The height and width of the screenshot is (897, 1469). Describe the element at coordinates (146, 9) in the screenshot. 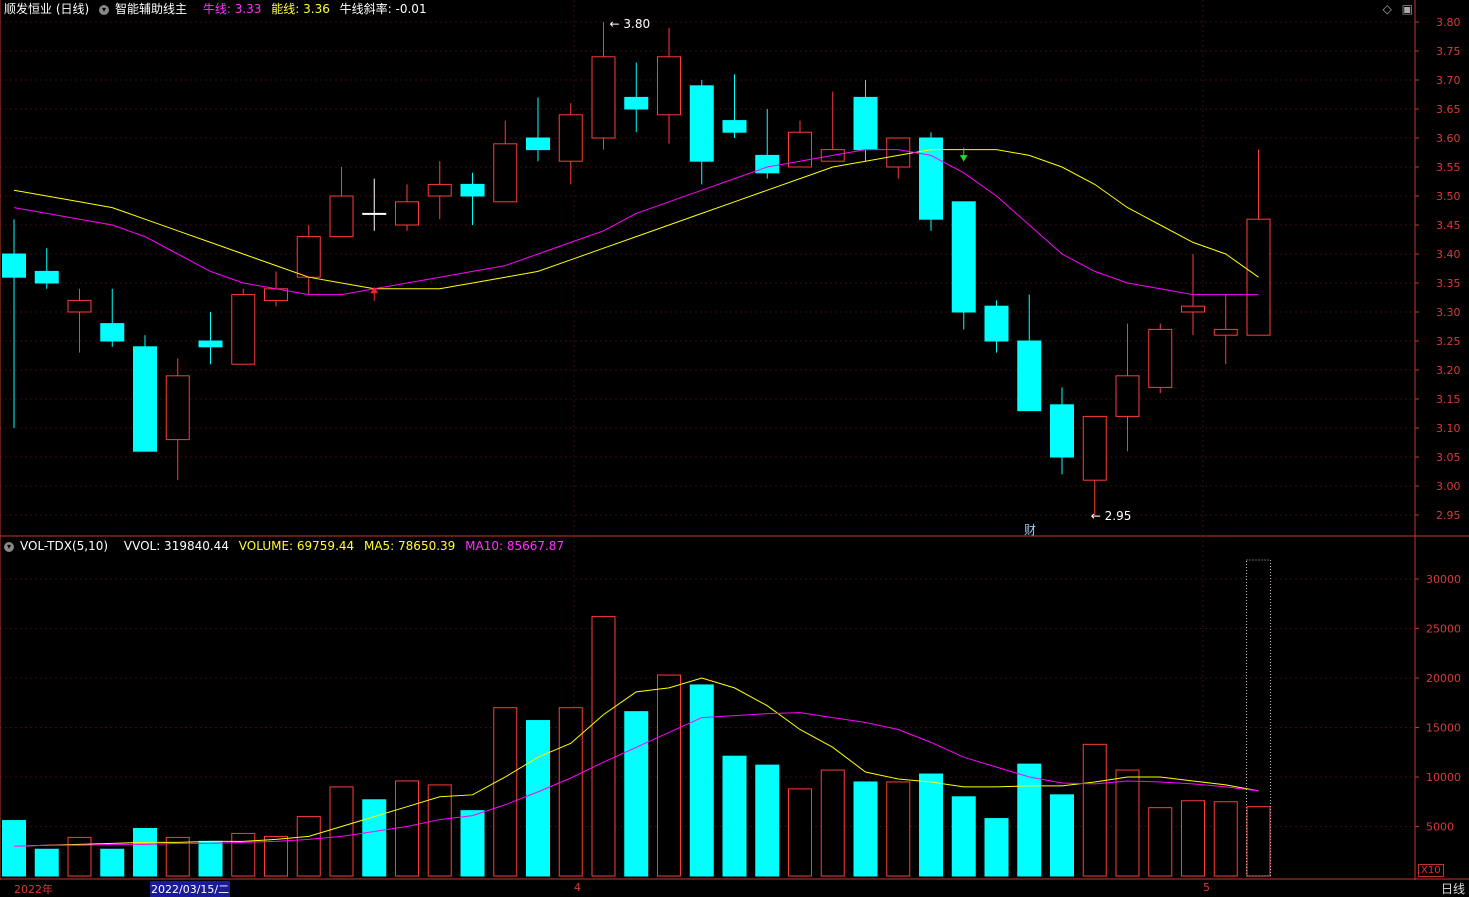

I see `indicator-toggle: ▾ 智能辅助线主` at that location.